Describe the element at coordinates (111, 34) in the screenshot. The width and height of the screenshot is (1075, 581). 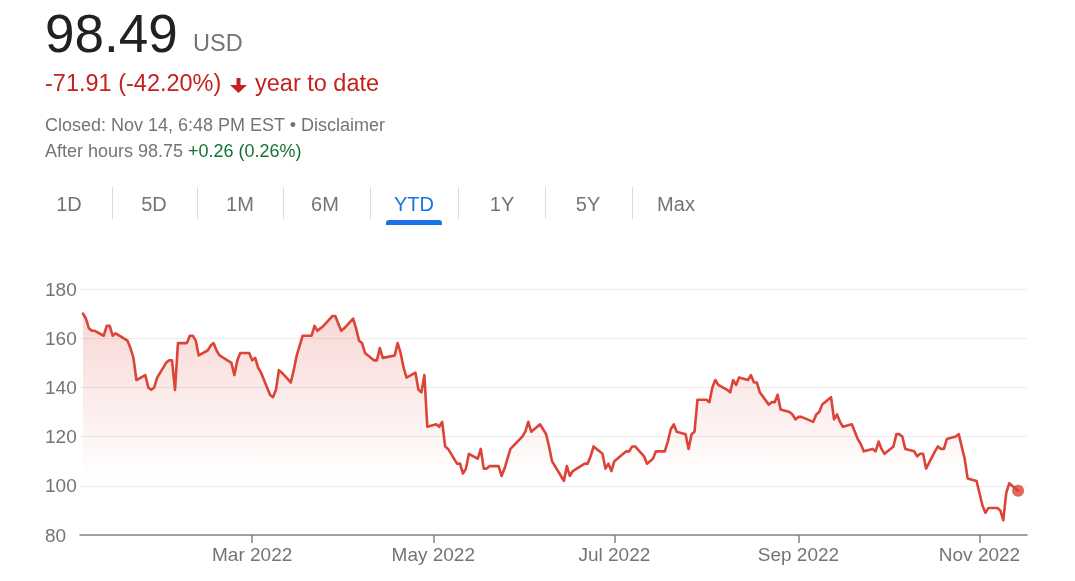
I see `text: 98.49` at that location.